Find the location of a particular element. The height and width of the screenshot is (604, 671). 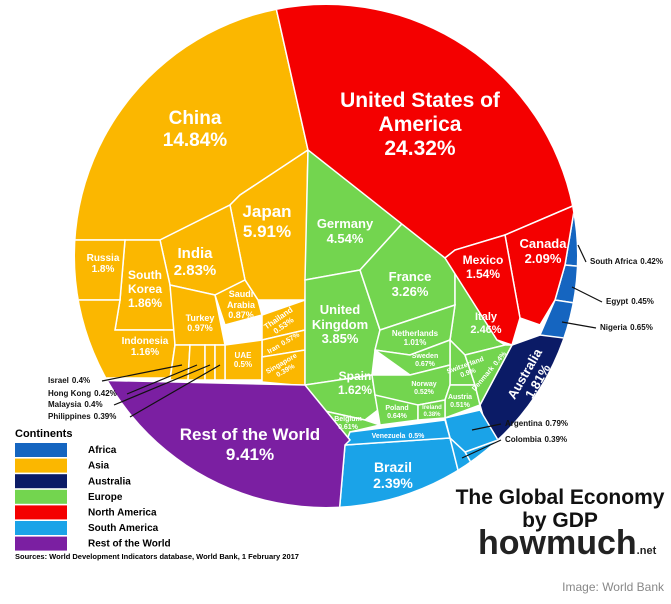

cell-label: Turkey 0.97% is located at coordinates (200, 323).